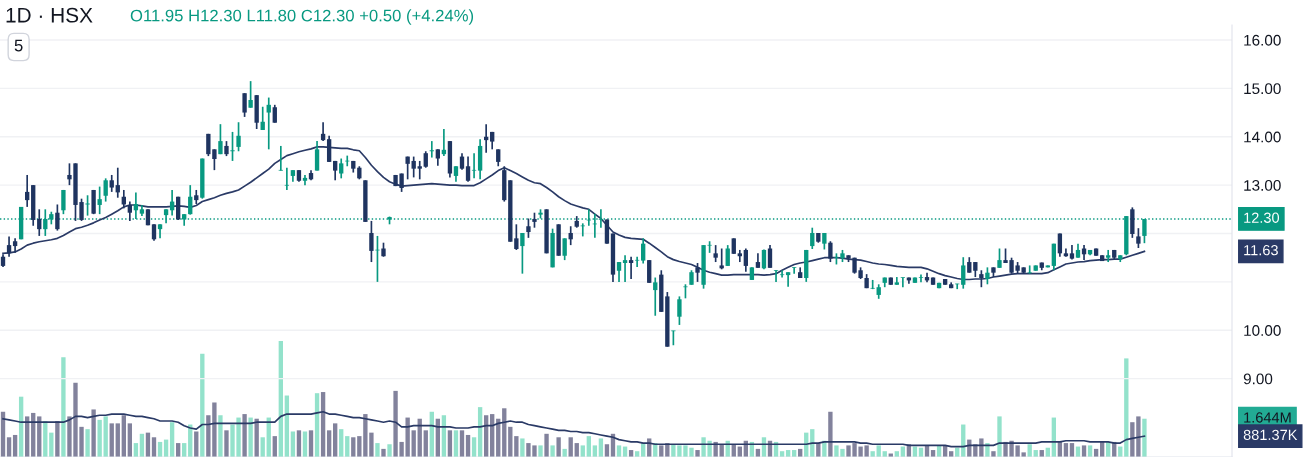 Image resolution: width=1312 pixels, height=457 pixels. I want to click on chart-subtitle: O11.95 H12.30 L11.80 C12.30 +0.50 (+4.24%), so click(302, 17).